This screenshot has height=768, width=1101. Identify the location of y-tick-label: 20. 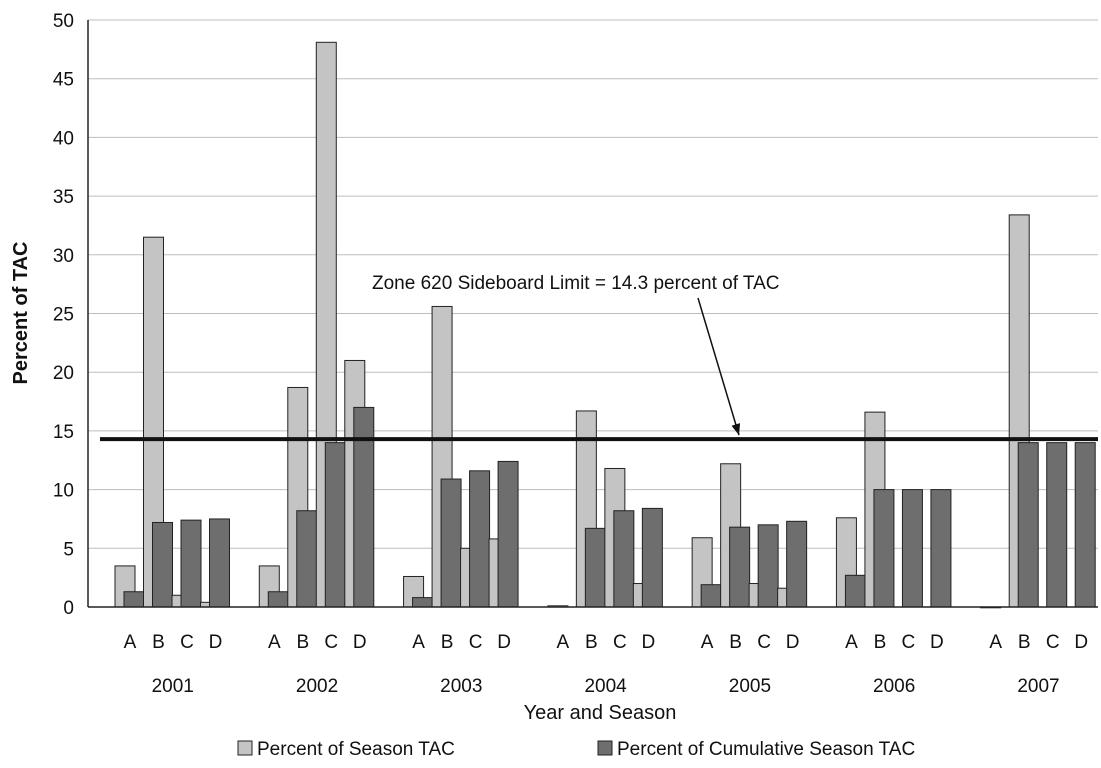
(63, 373).